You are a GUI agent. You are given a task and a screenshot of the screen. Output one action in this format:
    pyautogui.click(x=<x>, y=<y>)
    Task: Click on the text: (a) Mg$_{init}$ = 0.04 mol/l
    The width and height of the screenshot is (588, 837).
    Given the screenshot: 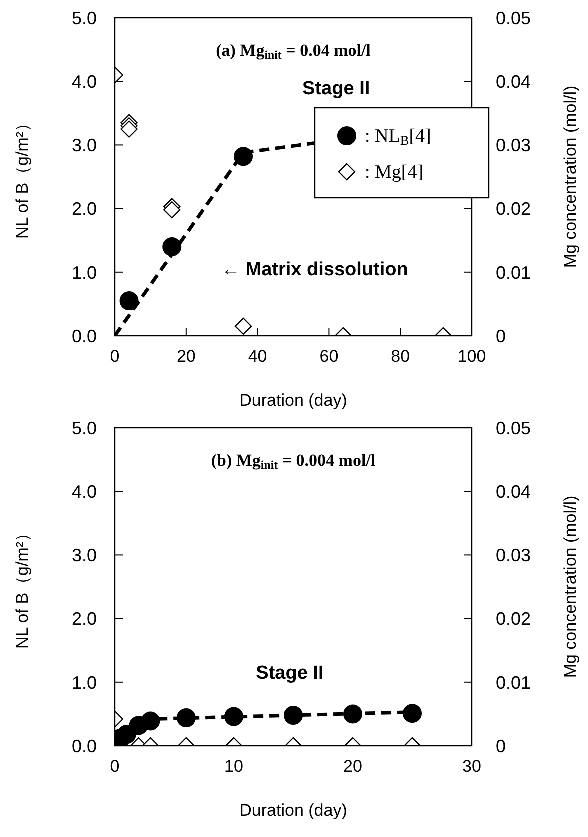 What is the action you would take?
    pyautogui.click(x=294, y=51)
    